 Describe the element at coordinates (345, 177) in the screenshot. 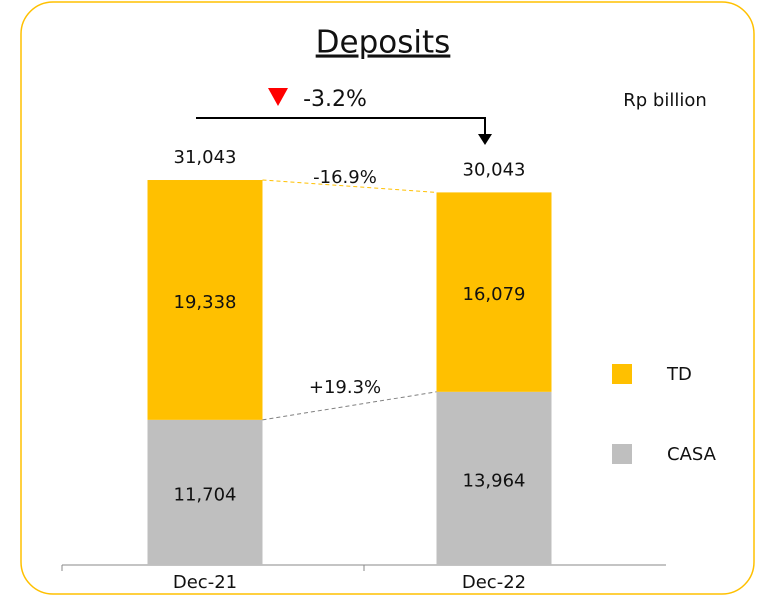

I see `change-label: -16.9%` at that location.